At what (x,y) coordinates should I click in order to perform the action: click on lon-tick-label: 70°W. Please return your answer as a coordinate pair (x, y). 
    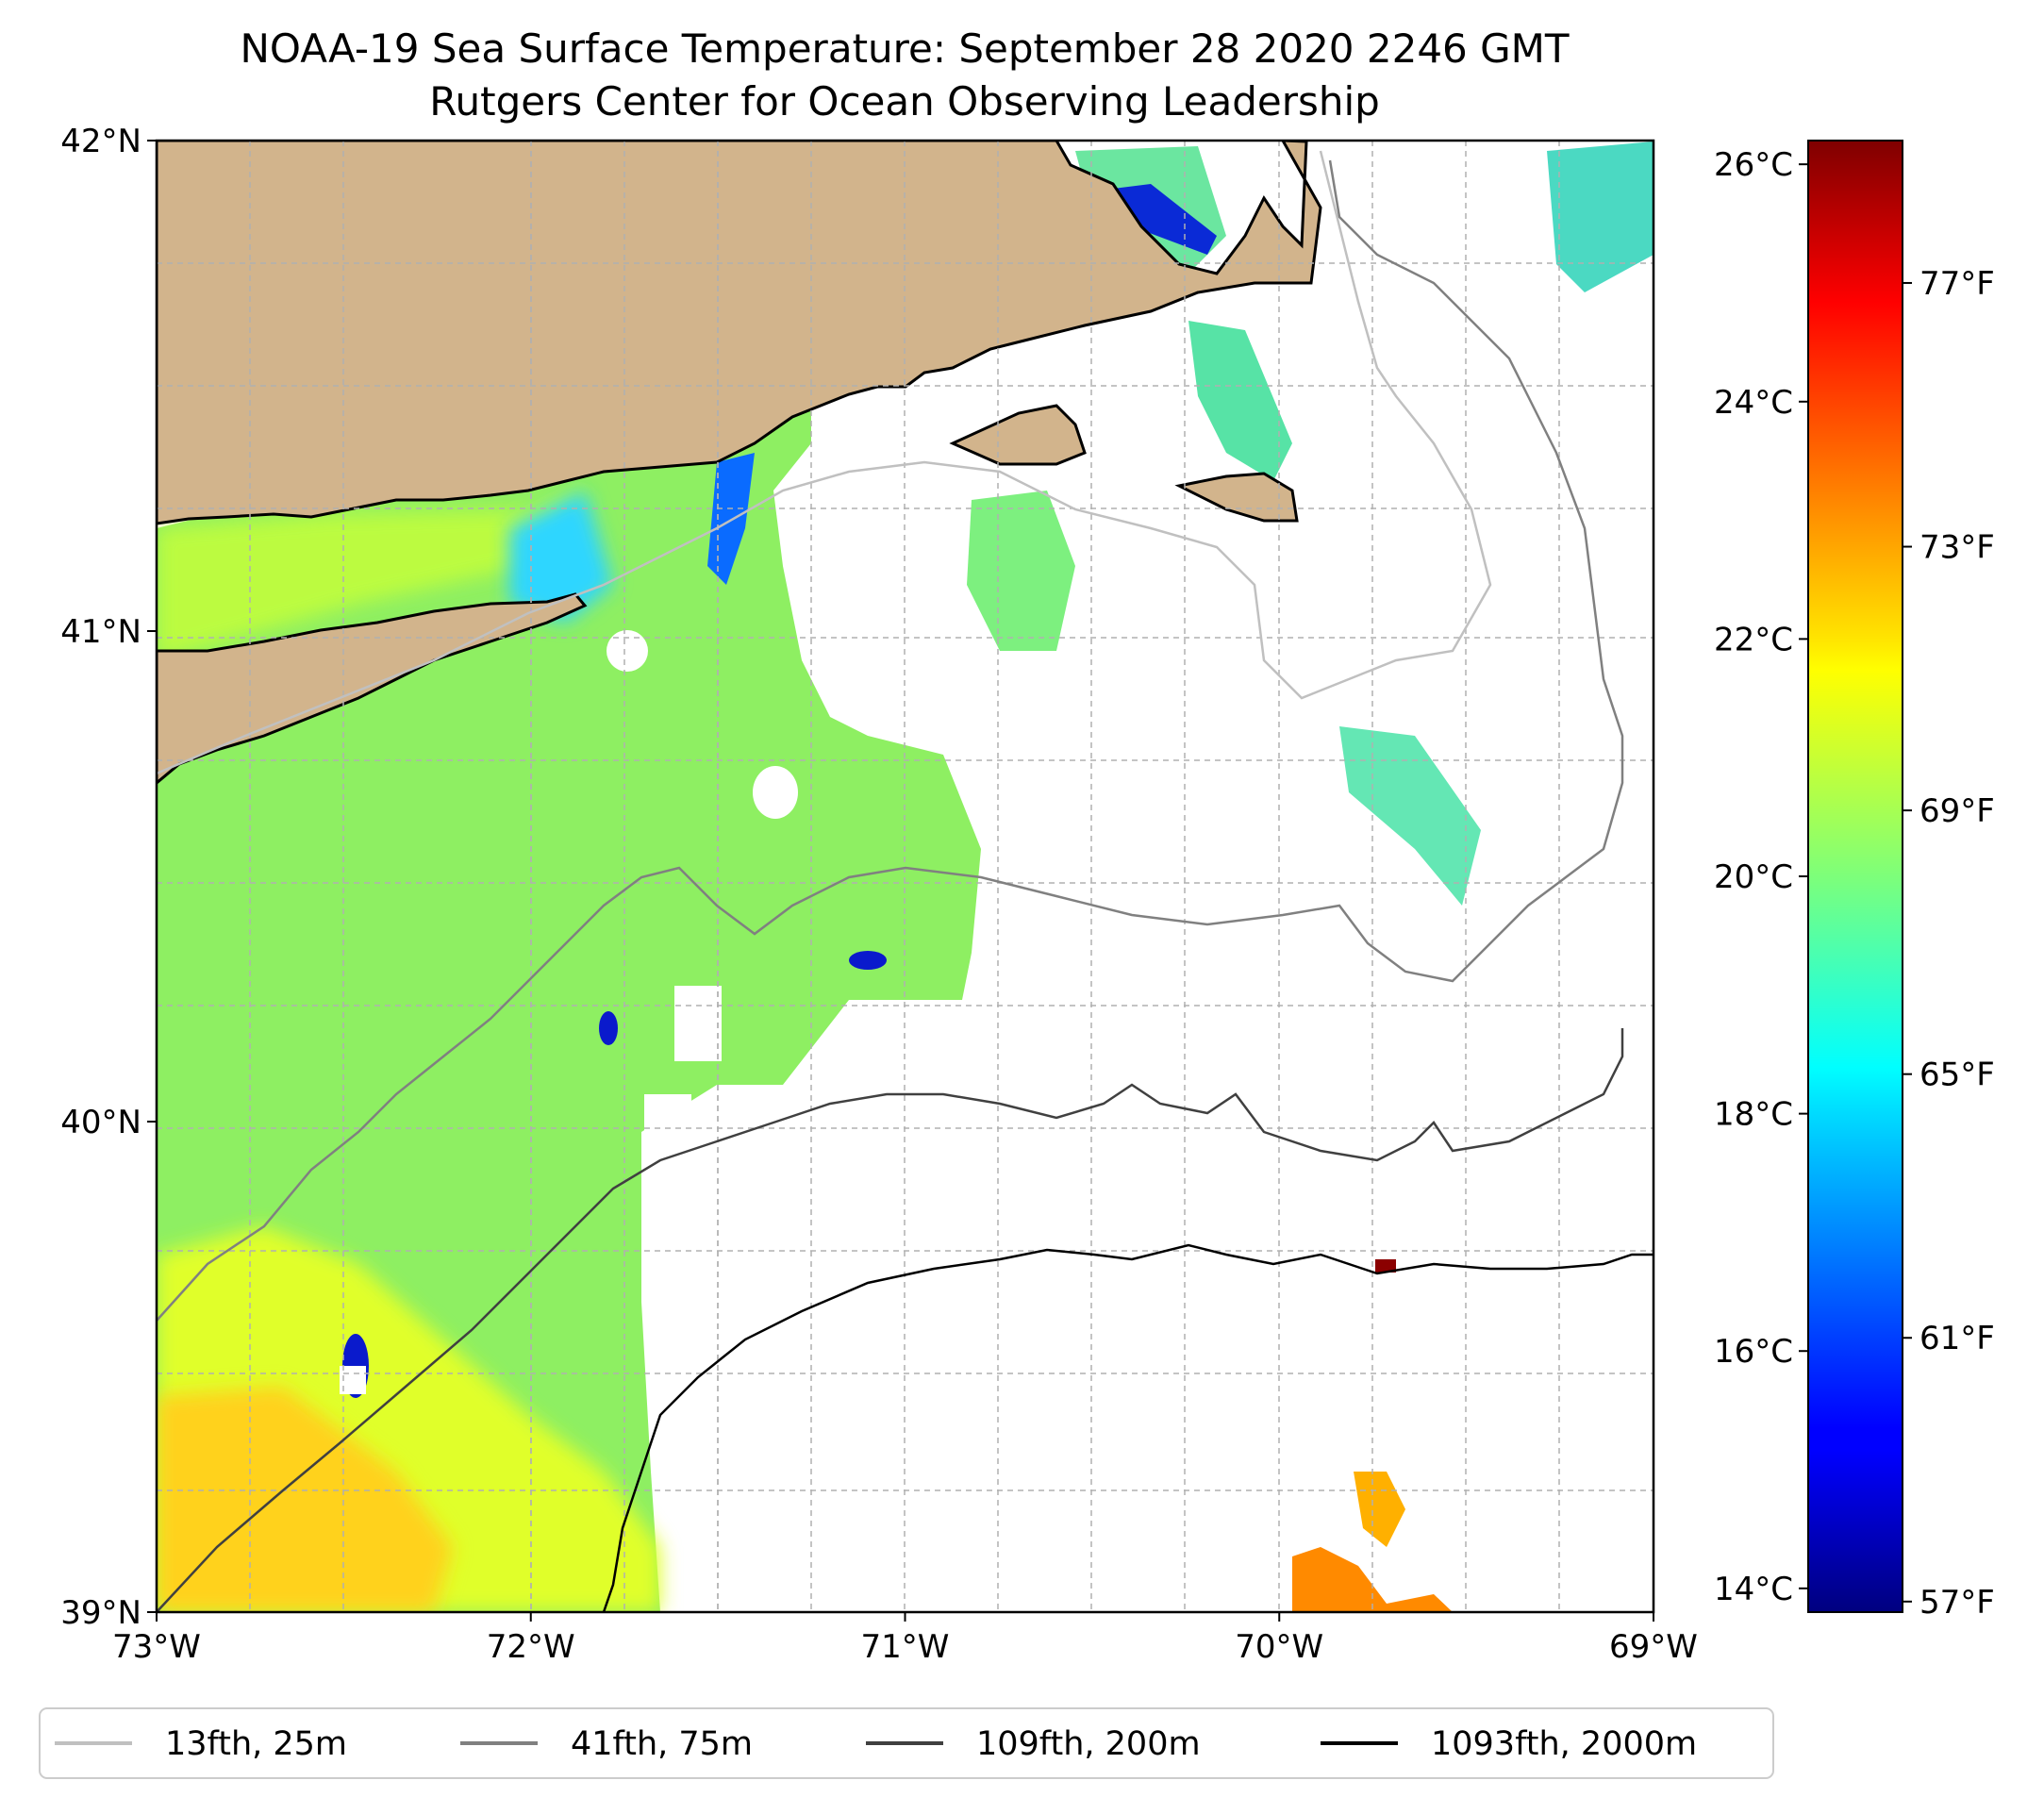
    Looking at the image, I should click on (1279, 1647).